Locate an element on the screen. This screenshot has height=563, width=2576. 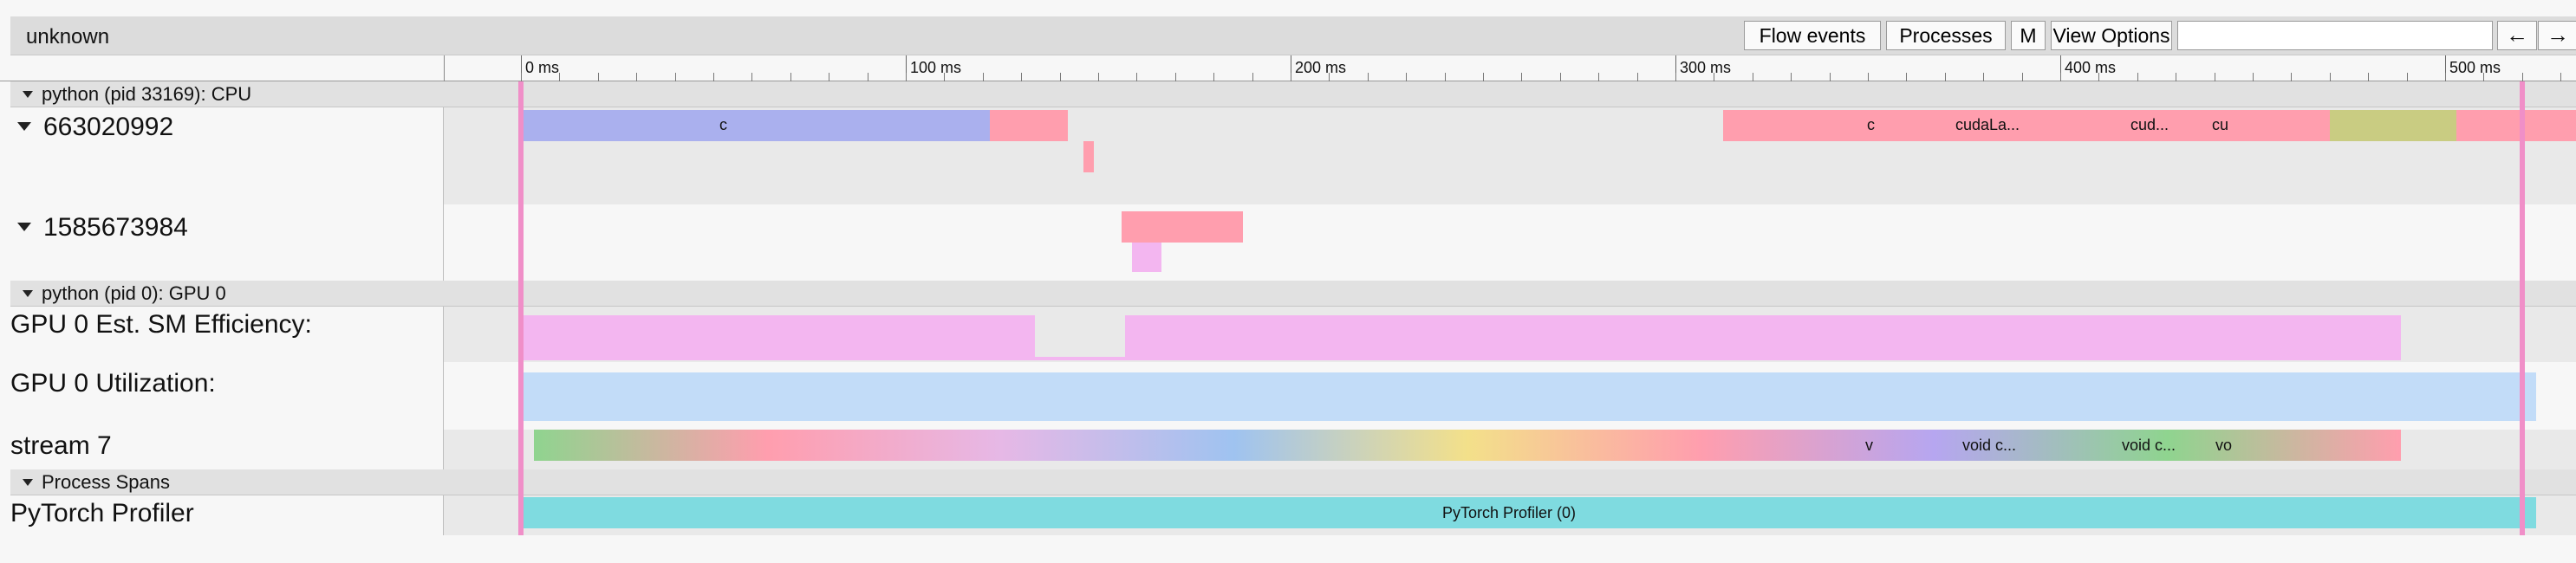
ruler-tick-label: 500 ms is located at coordinates (2475, 67).